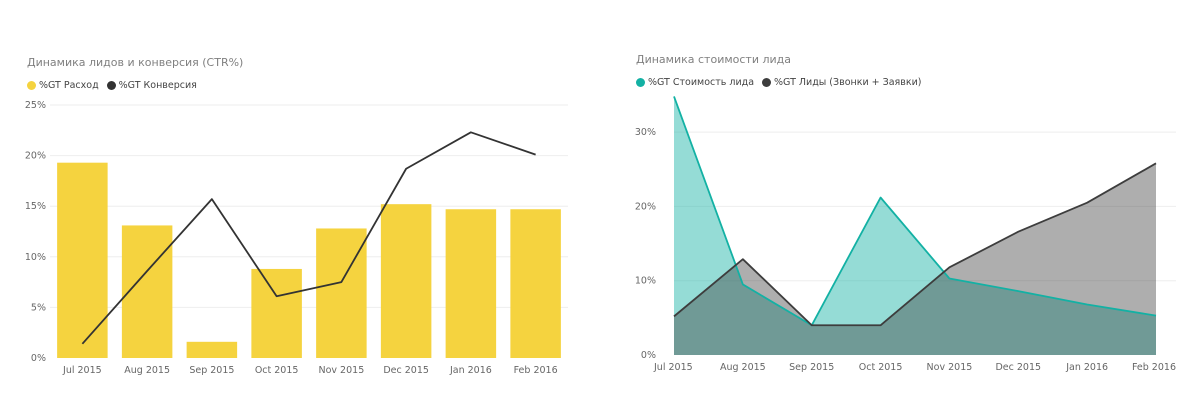 Image resolution: width=1200 pixels, height=405 pixels. Describe the element at coordinates (35, 206) in the screenshot. I see `y-tick-label: 15%` at that location.